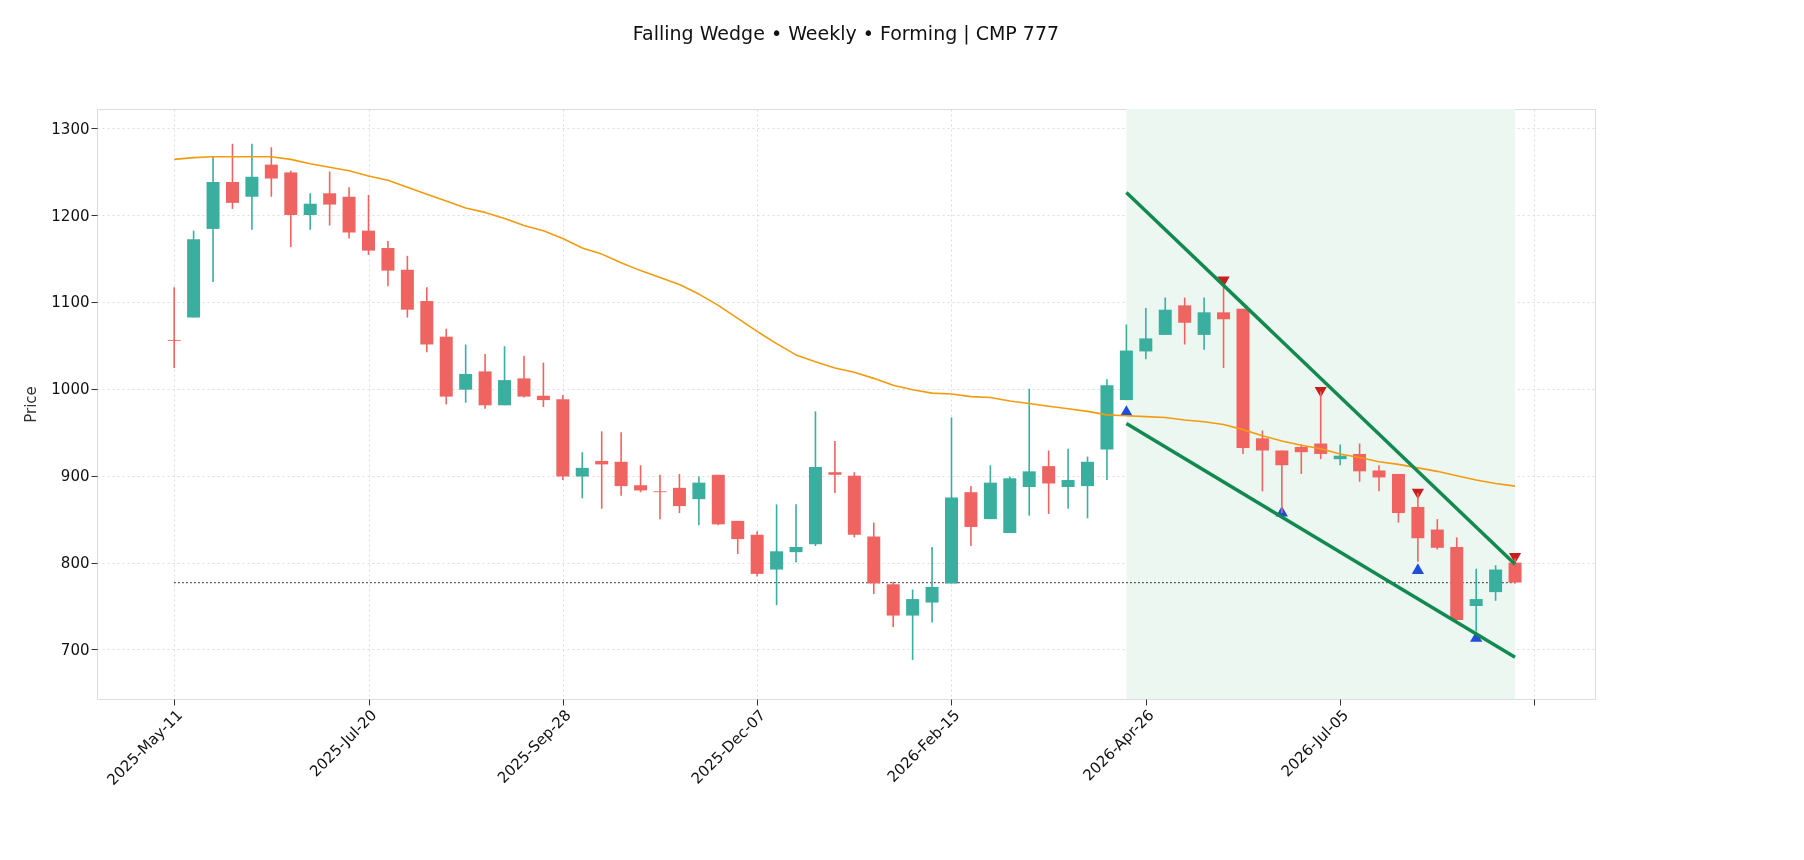  Describe the element at coordinates (70, 215) in the screenshot. I see `y-tick-label: 1200` at that location.